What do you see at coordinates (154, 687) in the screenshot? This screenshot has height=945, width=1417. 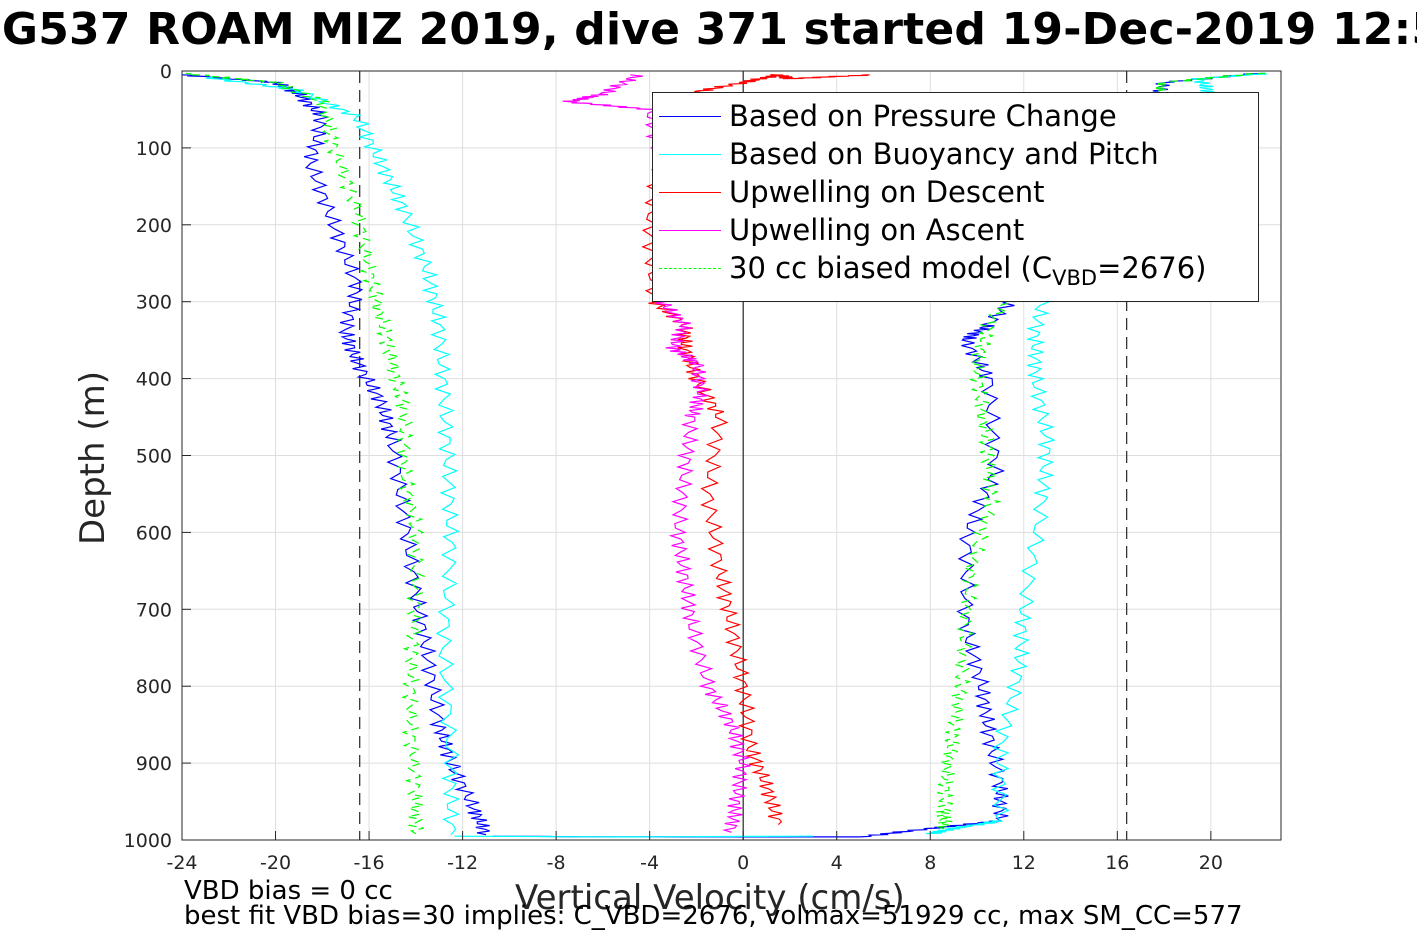 I see `y-tick-label: 800` at bounding box center [154, 687].